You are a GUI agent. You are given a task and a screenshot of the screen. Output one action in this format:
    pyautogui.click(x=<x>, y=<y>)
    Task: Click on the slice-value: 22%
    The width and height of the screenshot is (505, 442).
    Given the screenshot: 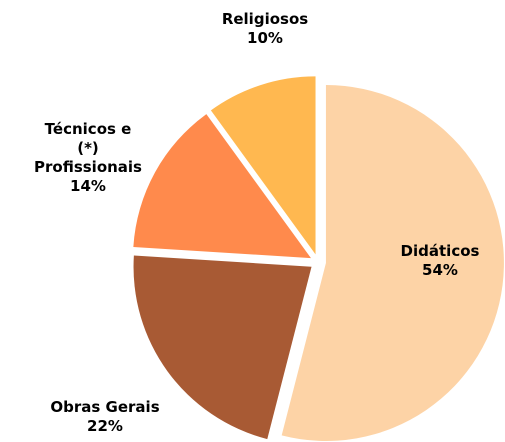 What is the action you would take?
    pyautogui.click(x=105, y=426)
    